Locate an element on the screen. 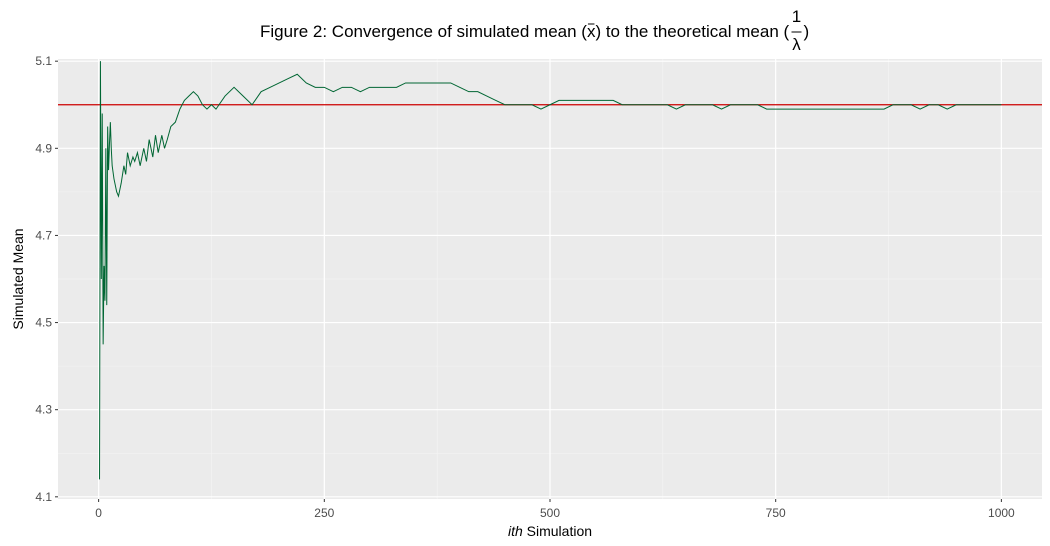 The width and height of the screenshot is (1050, 546). x-tick-label: 250 is located at coordinates (324, 513).